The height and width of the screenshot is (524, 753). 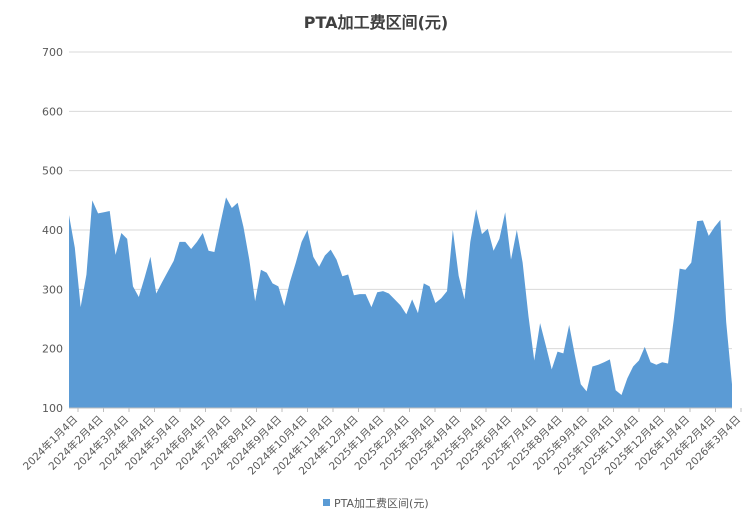 I want to click on y-tick-label: 400, so click(x=52, y=230).